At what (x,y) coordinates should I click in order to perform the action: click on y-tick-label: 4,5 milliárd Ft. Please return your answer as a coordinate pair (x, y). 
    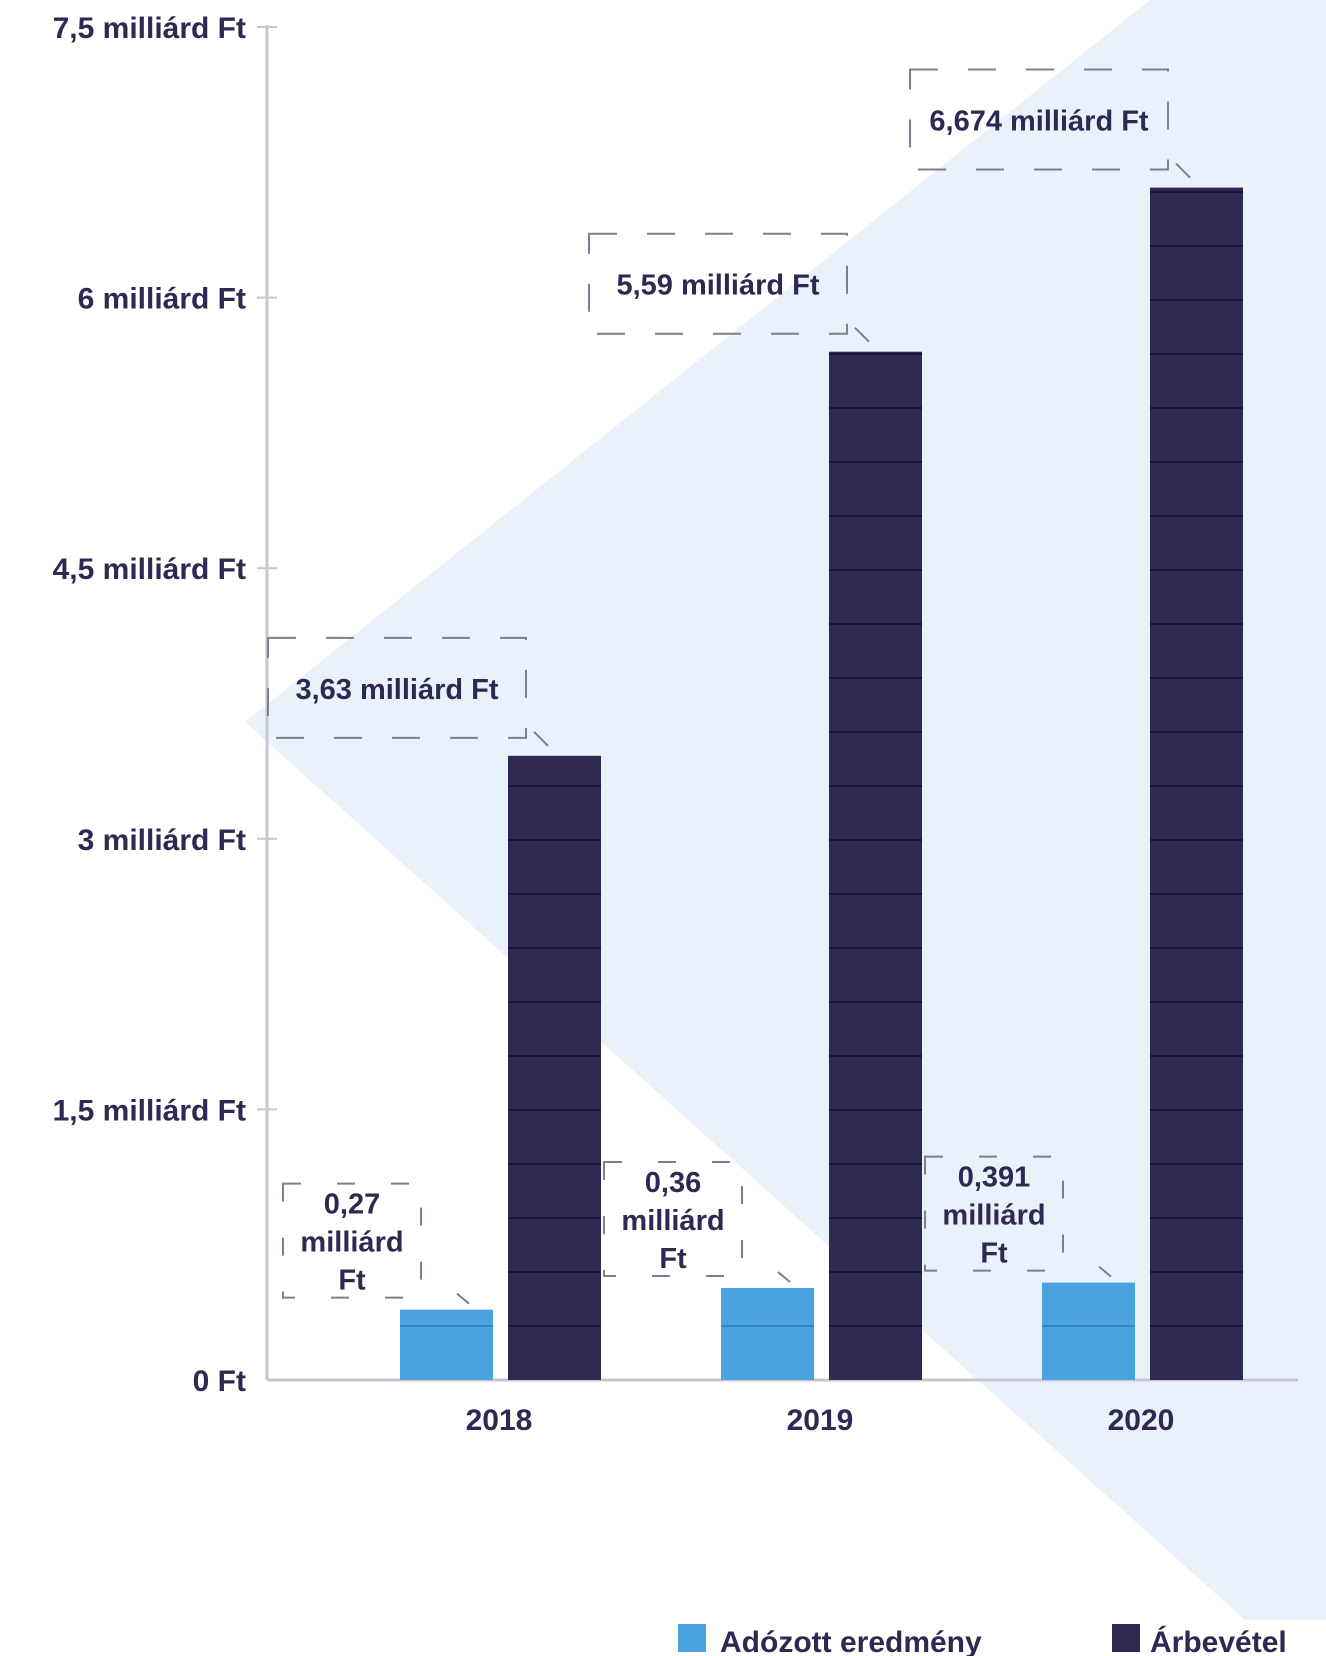
    Looking at the image, I should click on (149, 569).